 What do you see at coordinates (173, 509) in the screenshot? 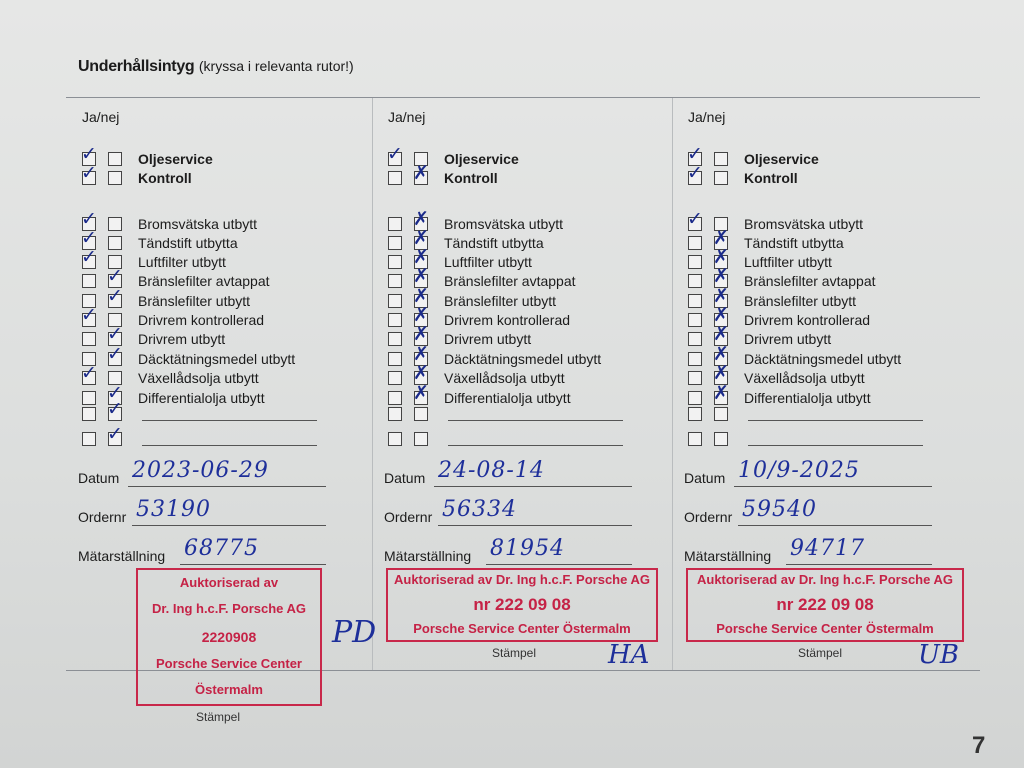
I see `order-value: 53190` at bounding box center [173, 509].